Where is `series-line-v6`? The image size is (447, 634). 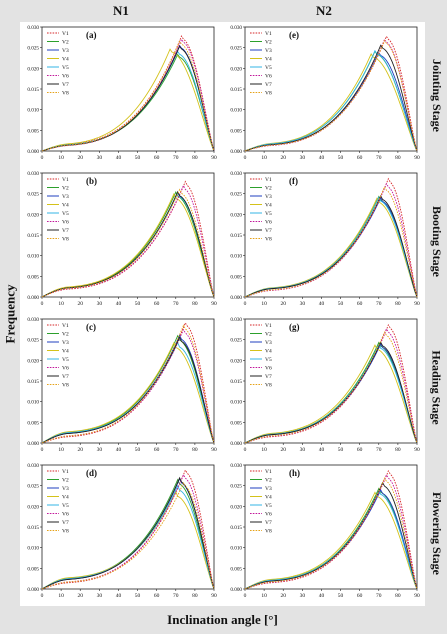 series-line-v6 is located at coordinates (128, 241).